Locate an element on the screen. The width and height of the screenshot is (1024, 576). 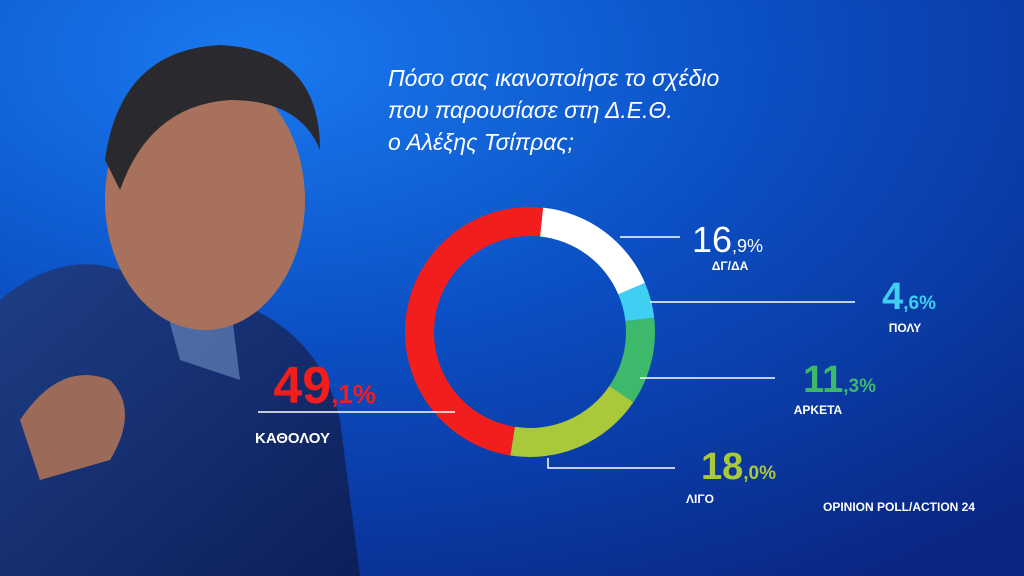
category-label: ΛΙΓΟ is located at coordinates (700, 499).